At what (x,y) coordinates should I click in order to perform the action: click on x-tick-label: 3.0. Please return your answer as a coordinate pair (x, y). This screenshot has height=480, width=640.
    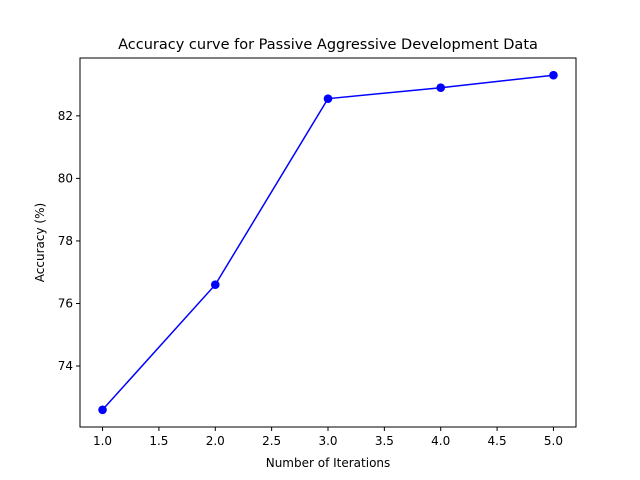
    Looking at the image, I should click on (327, 441).